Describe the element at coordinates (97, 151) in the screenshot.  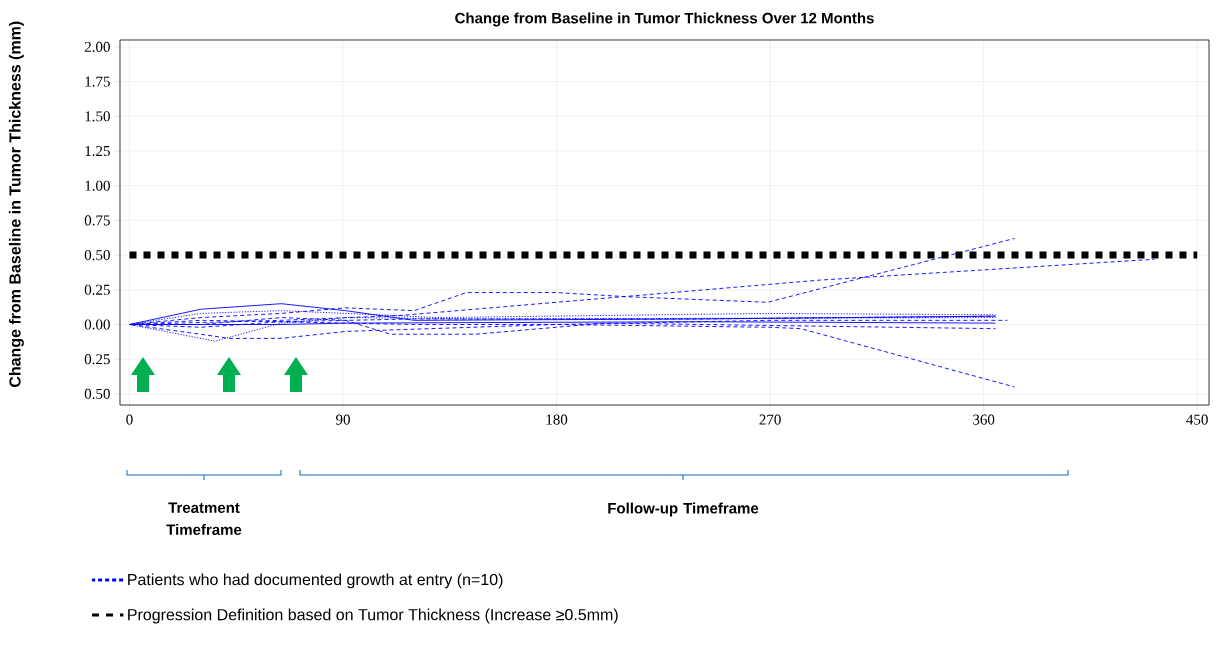
I see `y-tick-label: 1.25` at that location.